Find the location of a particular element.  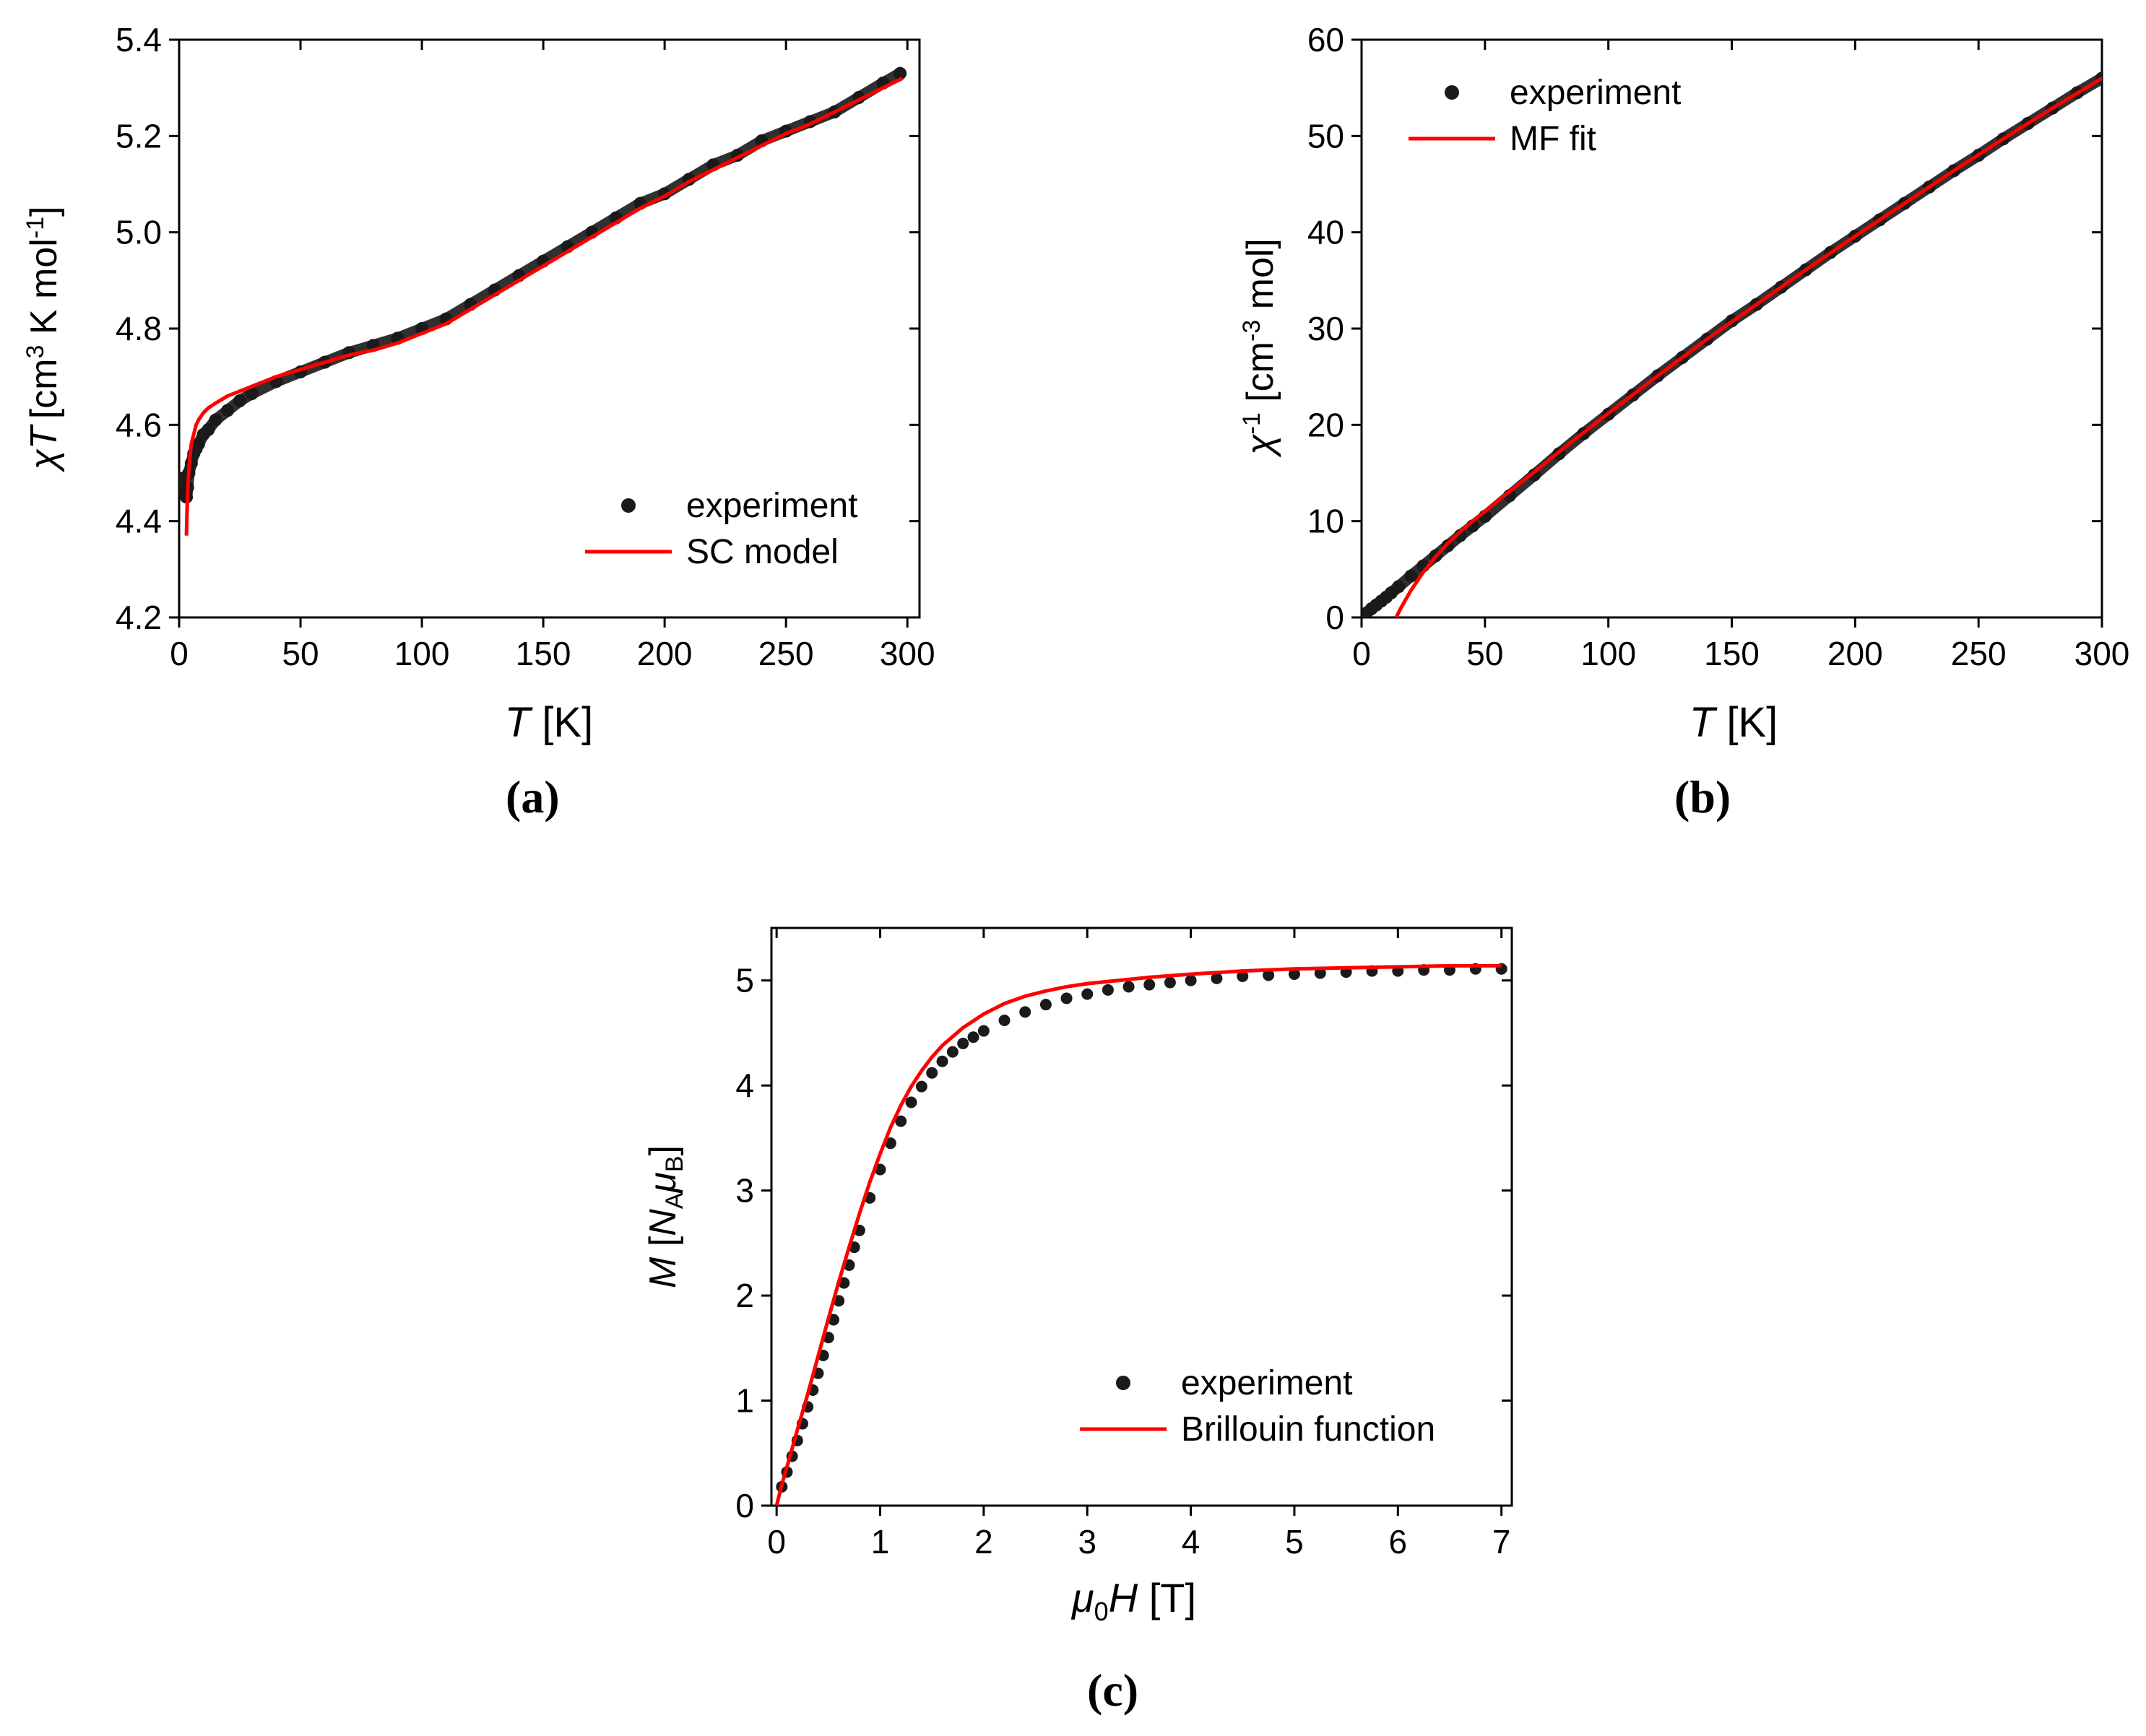

panel-b-legend-experiment-label: experiment is located at coordinates (1595, 93).